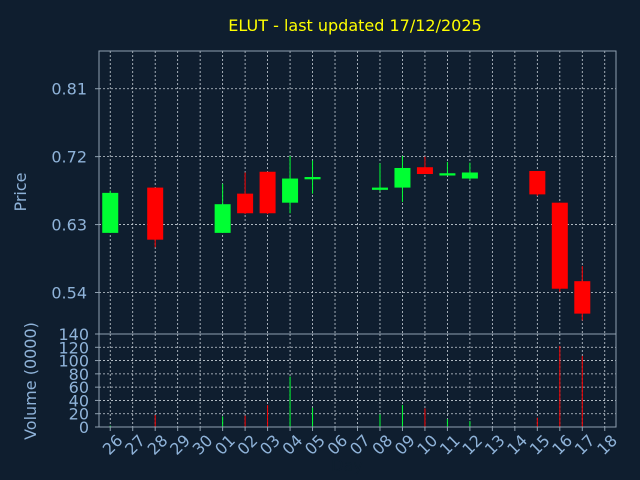 The height and width of the screenshot is (480, 640). What do you see at coordinates (347, 465) in the screenshot?
I see `x-axis-label: Day` at bounding box center [347, 465].